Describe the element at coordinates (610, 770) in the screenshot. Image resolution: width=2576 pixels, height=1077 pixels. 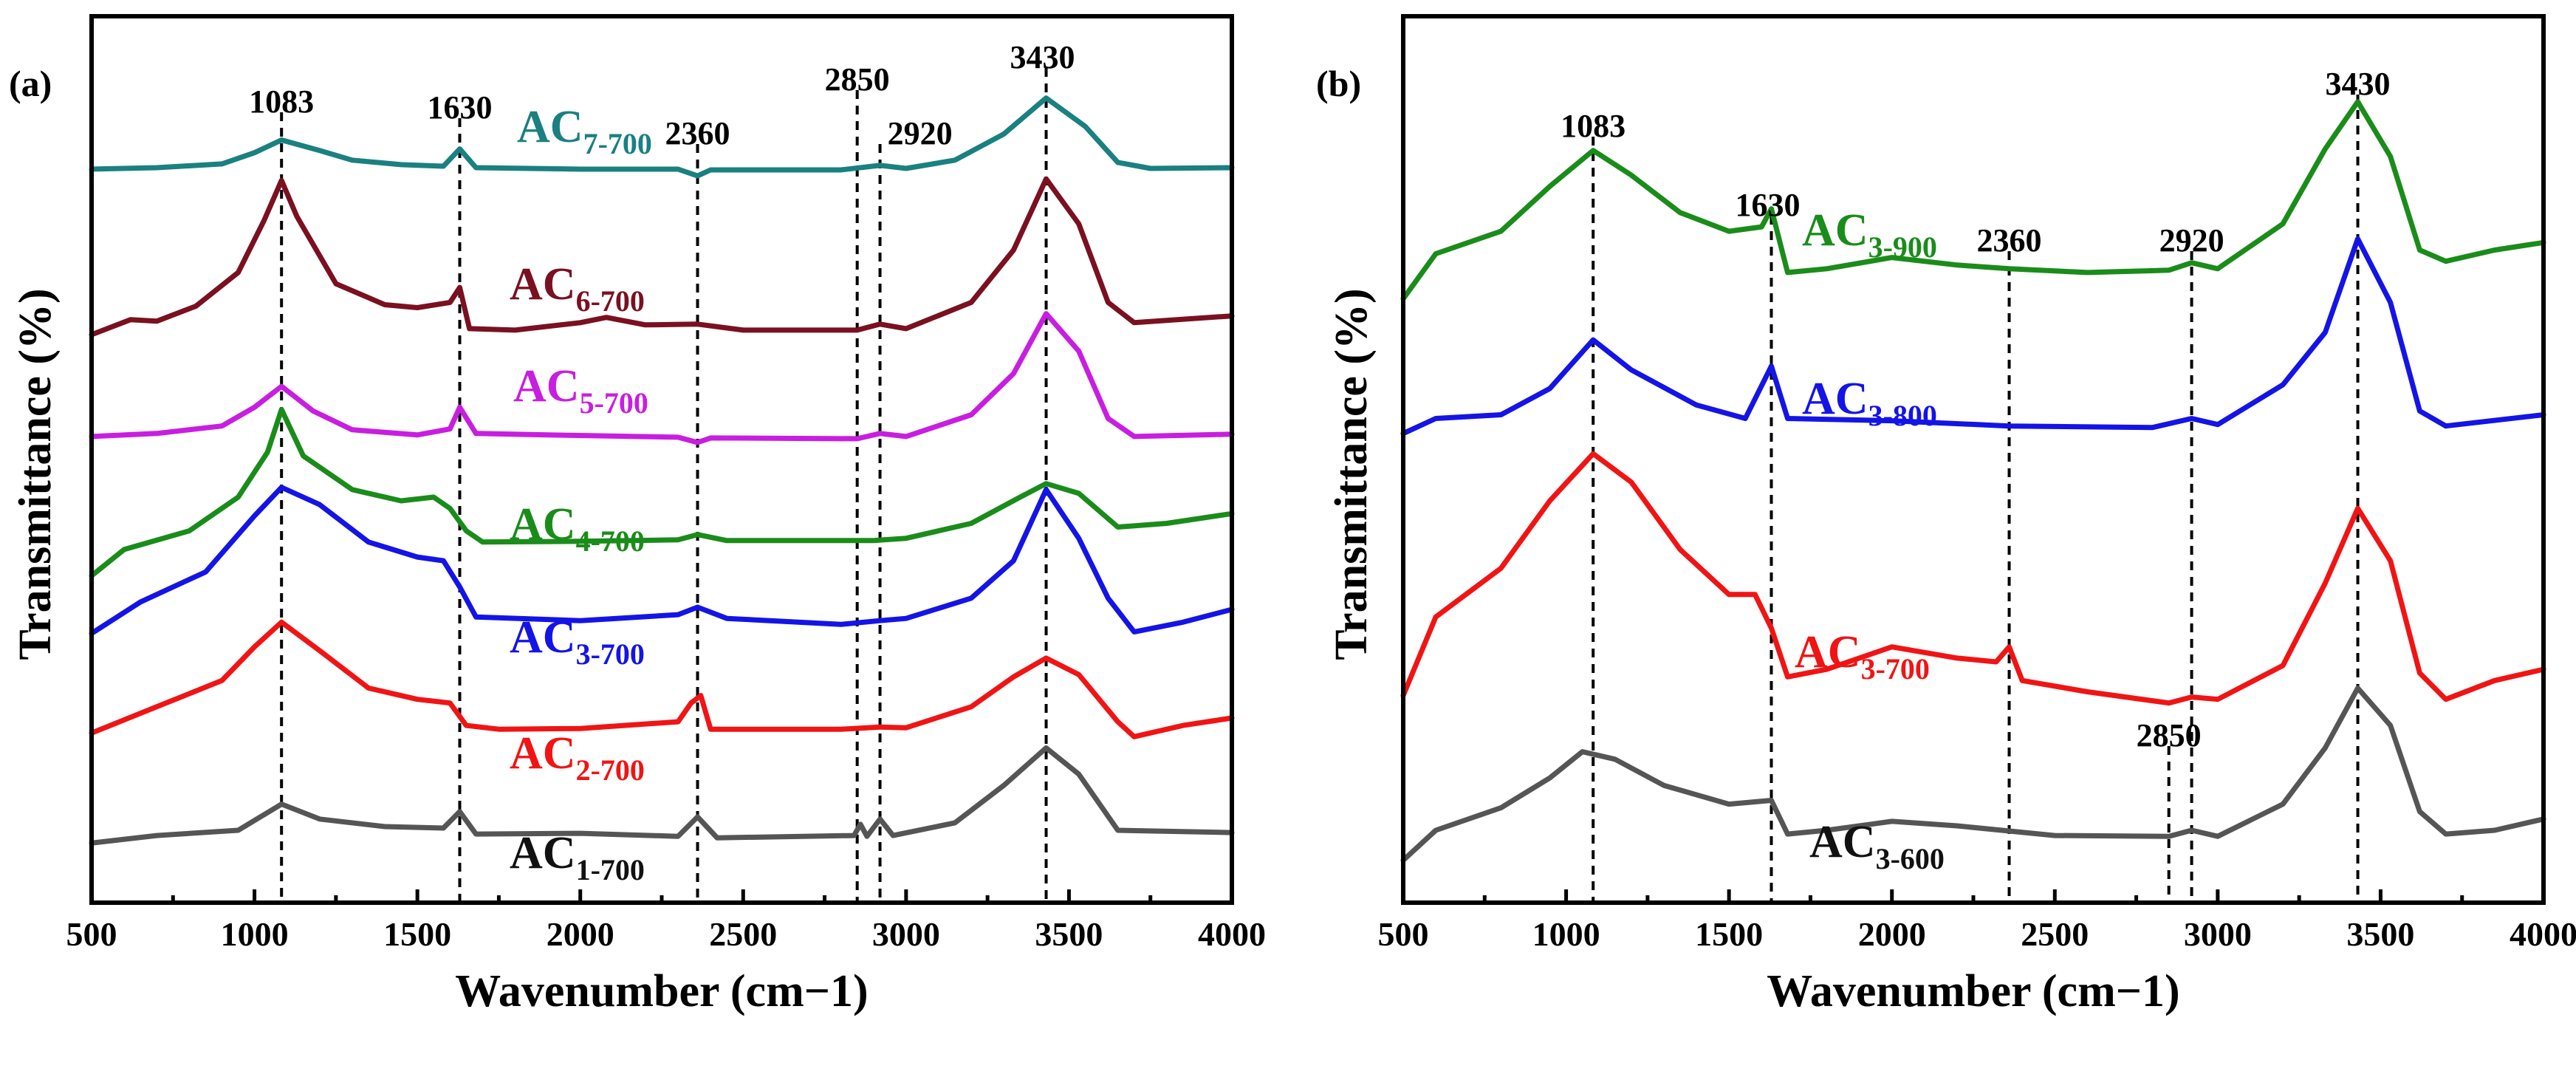
I see `series-label-subscript: 2-700` at that location.